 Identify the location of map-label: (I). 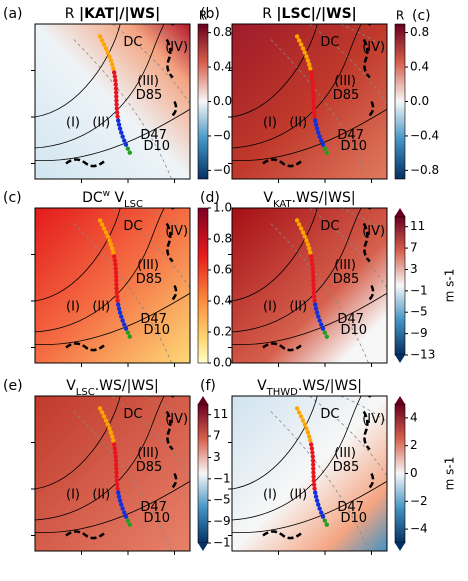
(270, 123).